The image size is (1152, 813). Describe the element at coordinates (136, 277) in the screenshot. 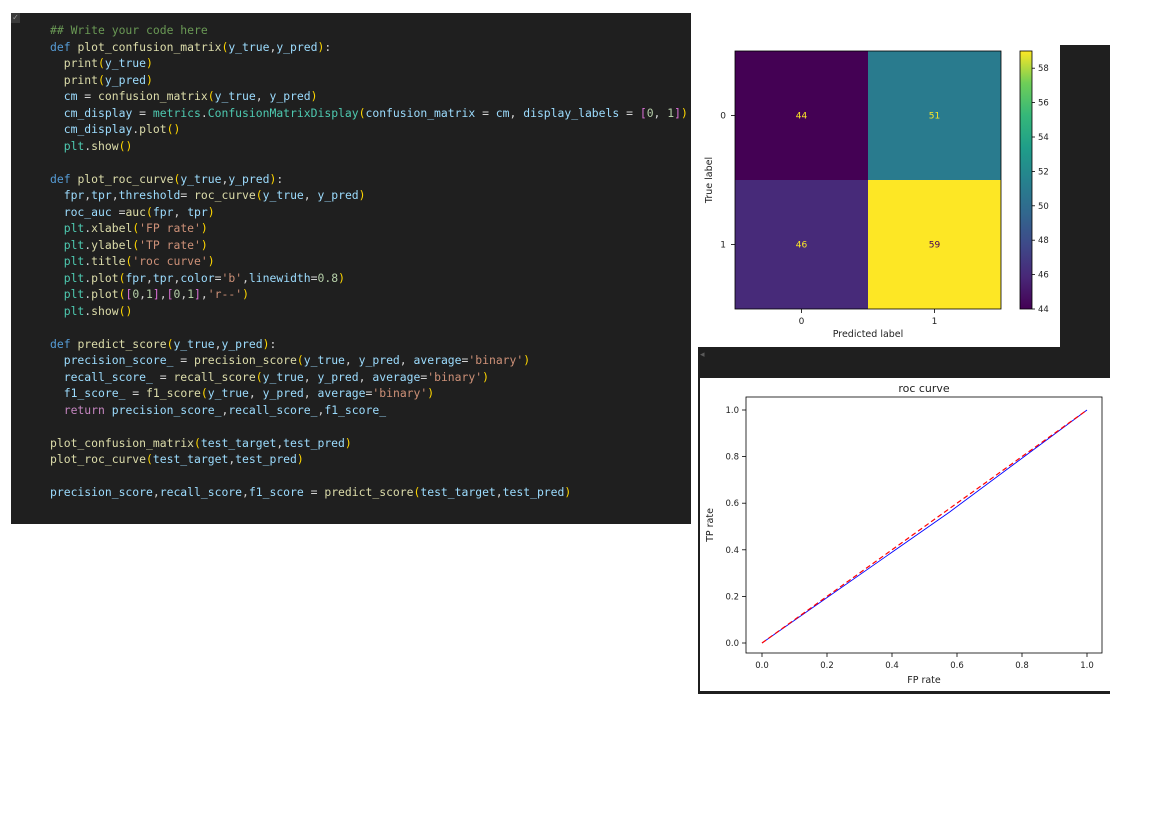

I see `code-token: fpr` at that location.